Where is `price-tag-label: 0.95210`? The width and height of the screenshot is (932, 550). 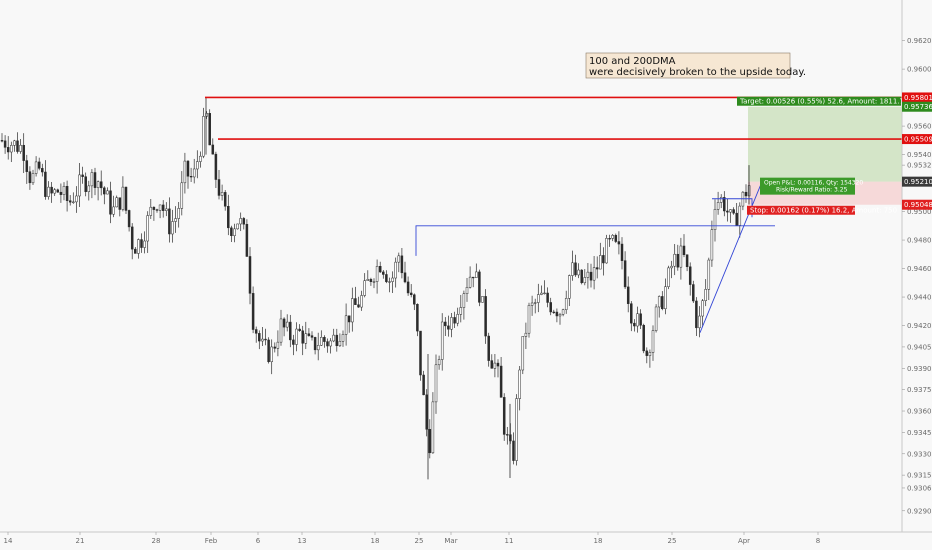
price-tag-label: 0.95210 is located at coordinates (918, 182).